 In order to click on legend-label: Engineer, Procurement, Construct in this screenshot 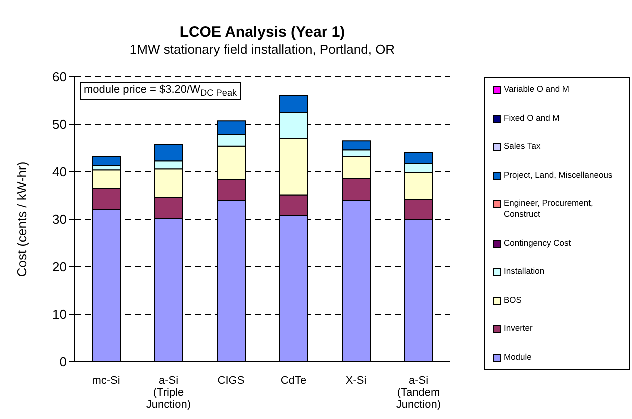, I will do `click(549, 209)`.